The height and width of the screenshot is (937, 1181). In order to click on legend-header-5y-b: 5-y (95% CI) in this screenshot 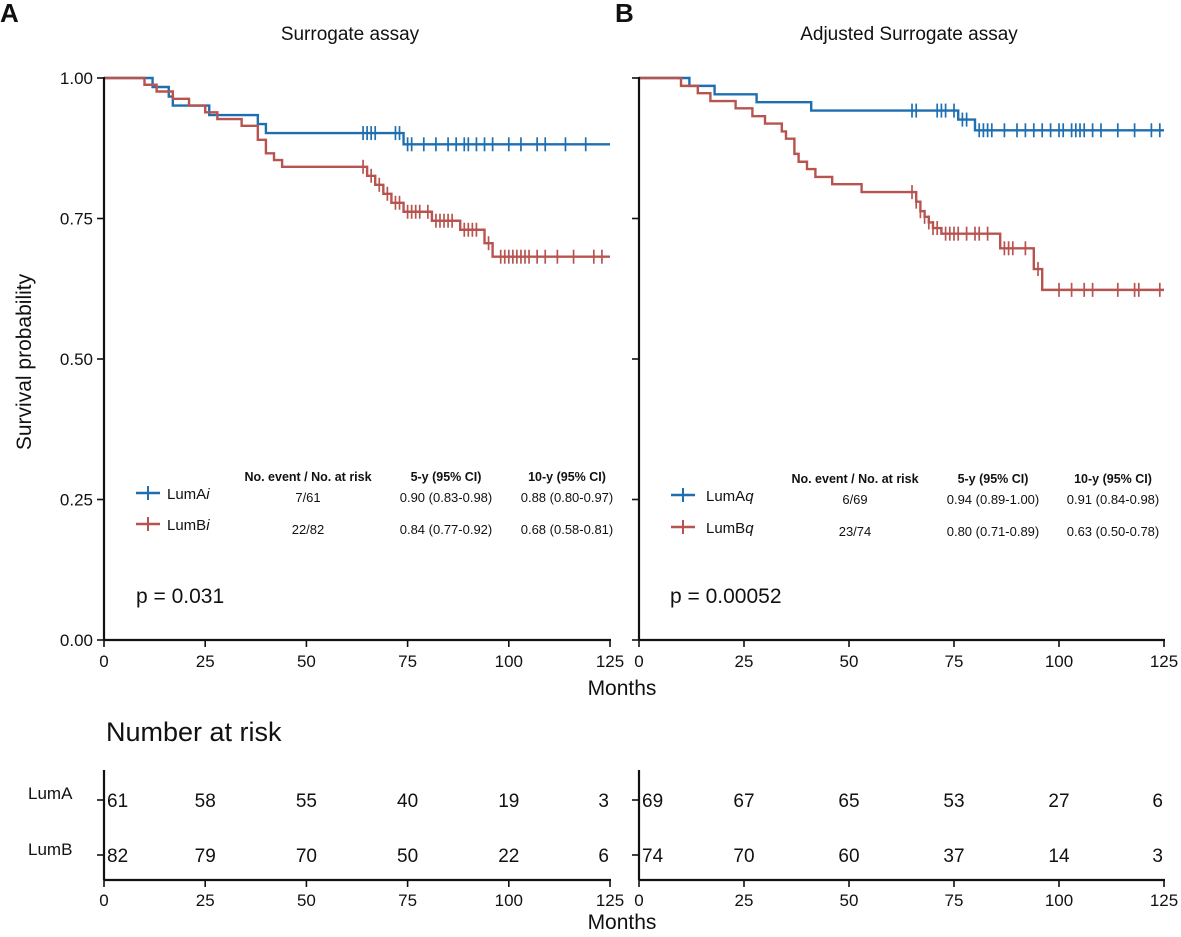, I will do `click(993, 479)`.